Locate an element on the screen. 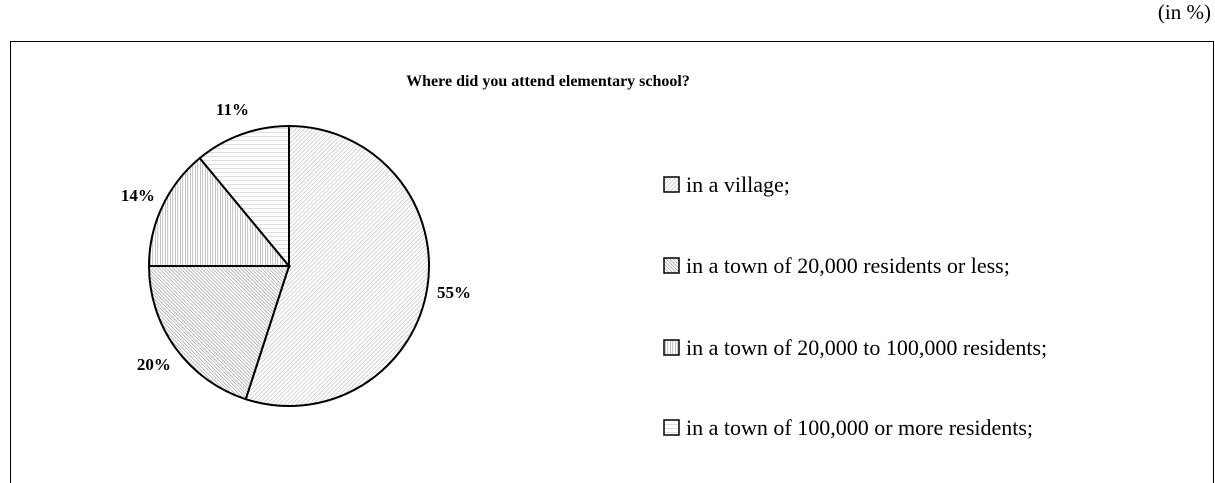 Image resolution: width=1215 pixels, height=483 pixels. value-label: 20% is located at coordinates (154, 364).